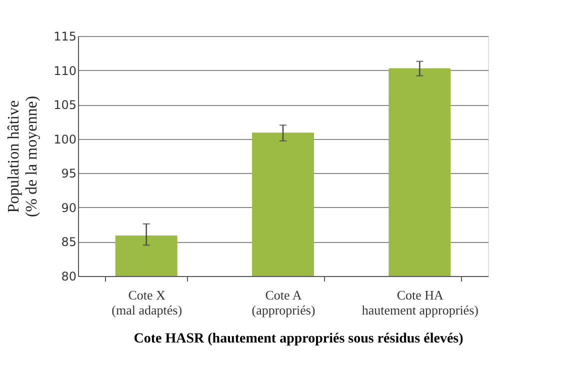  I want to click on y-tick-label: 115, so click(65, 37).